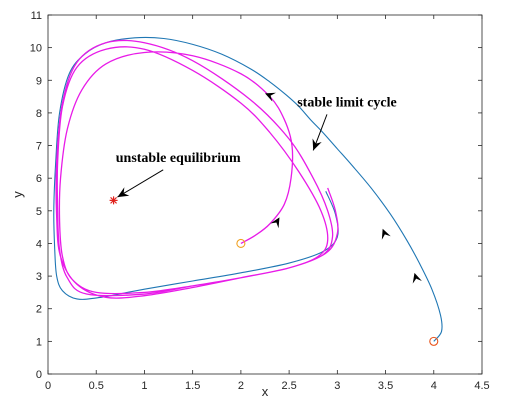 This screenshot has width=519, height=404. Describe the element at coordinates (39, 114) in the screenshot. I see `y-tick-label: 8` at that location.